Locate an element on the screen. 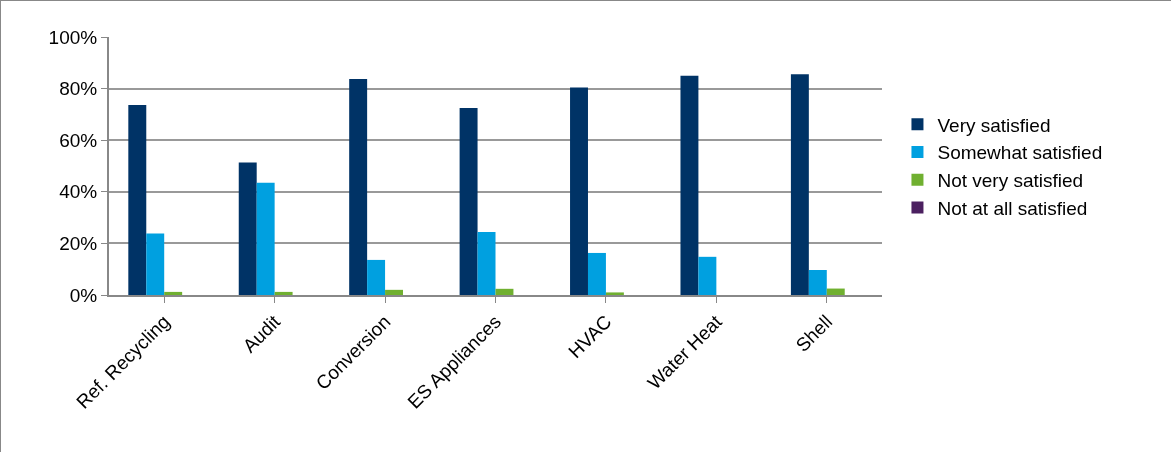 The height and width of the screenshot is (452, 1171). legend-label: Not at all satisfied is located at coordinates (1012, 208).